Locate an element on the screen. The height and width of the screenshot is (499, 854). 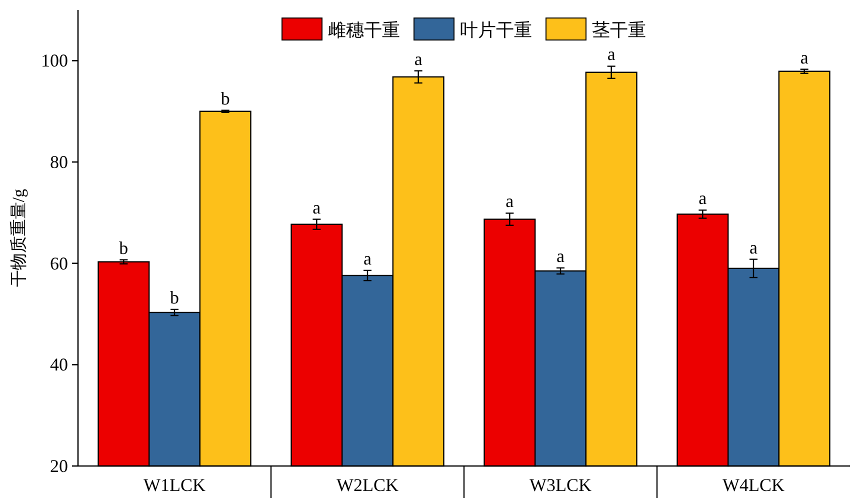
legend-label: 雌穗干重 is located at coordinates (364, 30).